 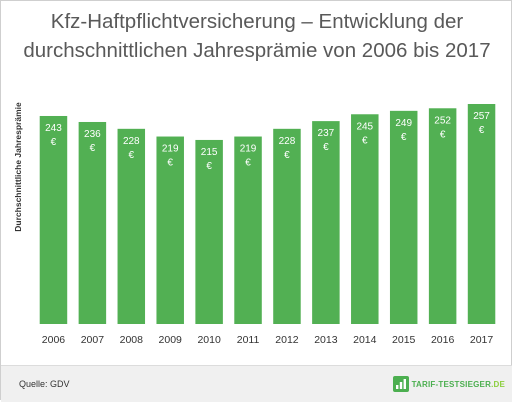 I want to click on data-label-2017: 257, so click(x=481, y=116).